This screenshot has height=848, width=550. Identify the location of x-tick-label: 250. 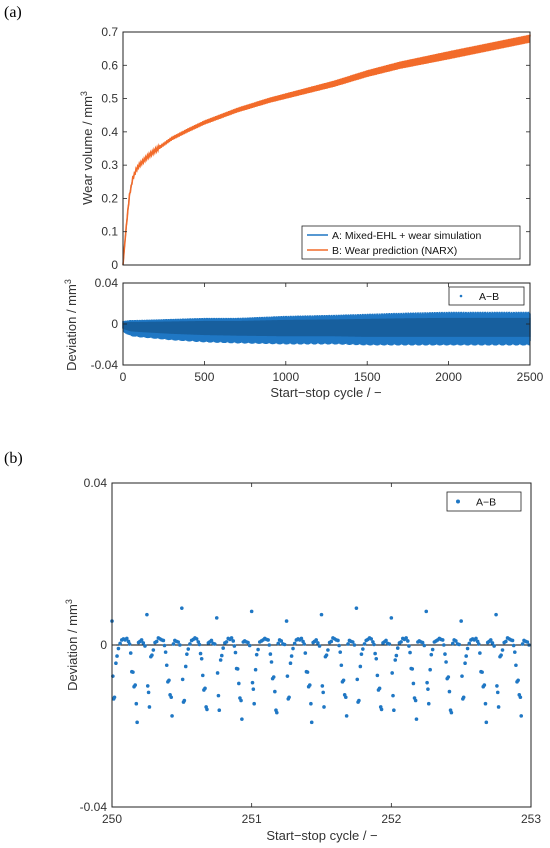
(112, 819).